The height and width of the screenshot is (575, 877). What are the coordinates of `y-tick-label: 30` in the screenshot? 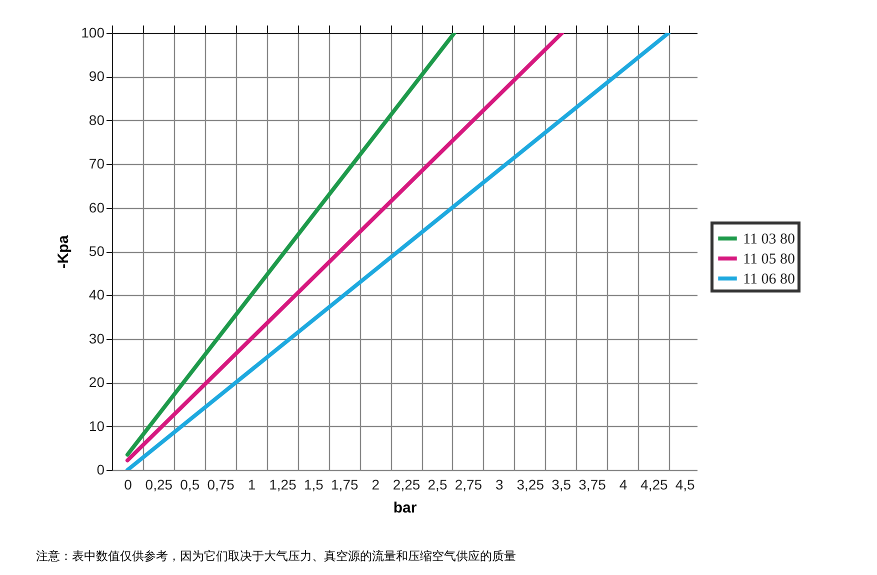 It's located at (96, 338).